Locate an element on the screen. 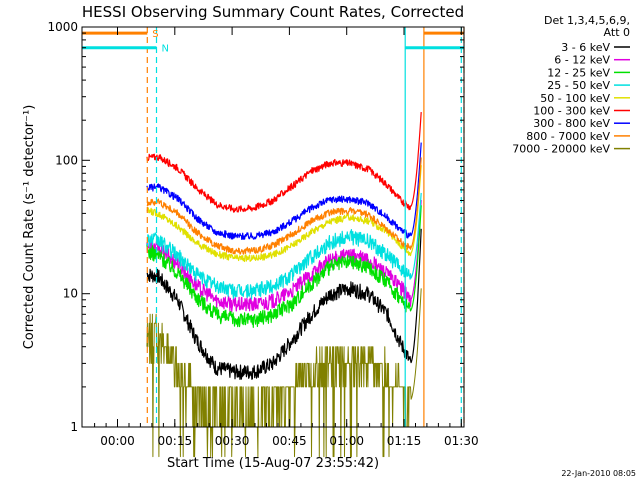 The width and height of the screenshot is (640, 480). y-tick-label: 100 is located at coordinates (66, 160).